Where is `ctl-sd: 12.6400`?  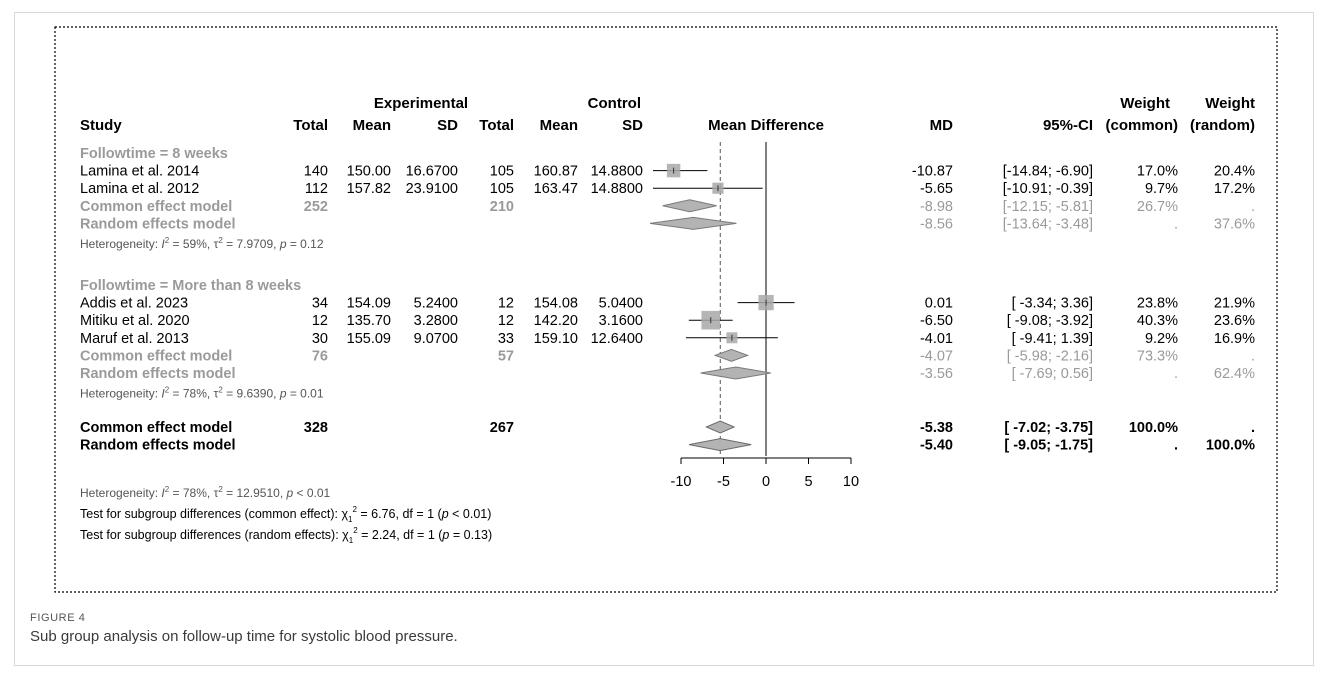 ctl-sd: 12.6400 is located at coordinates (617, 339).